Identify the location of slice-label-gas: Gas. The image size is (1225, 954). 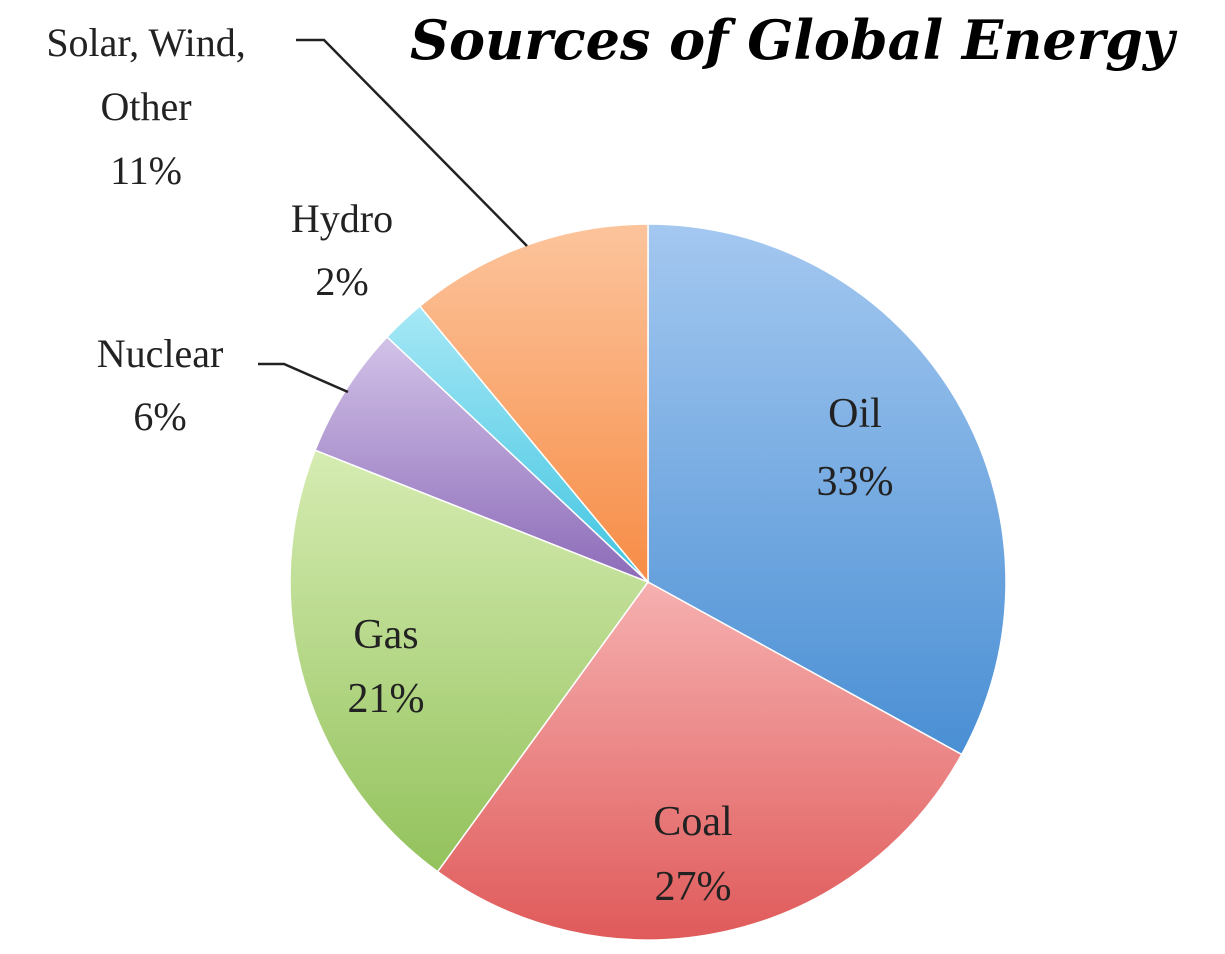
(385, 635).